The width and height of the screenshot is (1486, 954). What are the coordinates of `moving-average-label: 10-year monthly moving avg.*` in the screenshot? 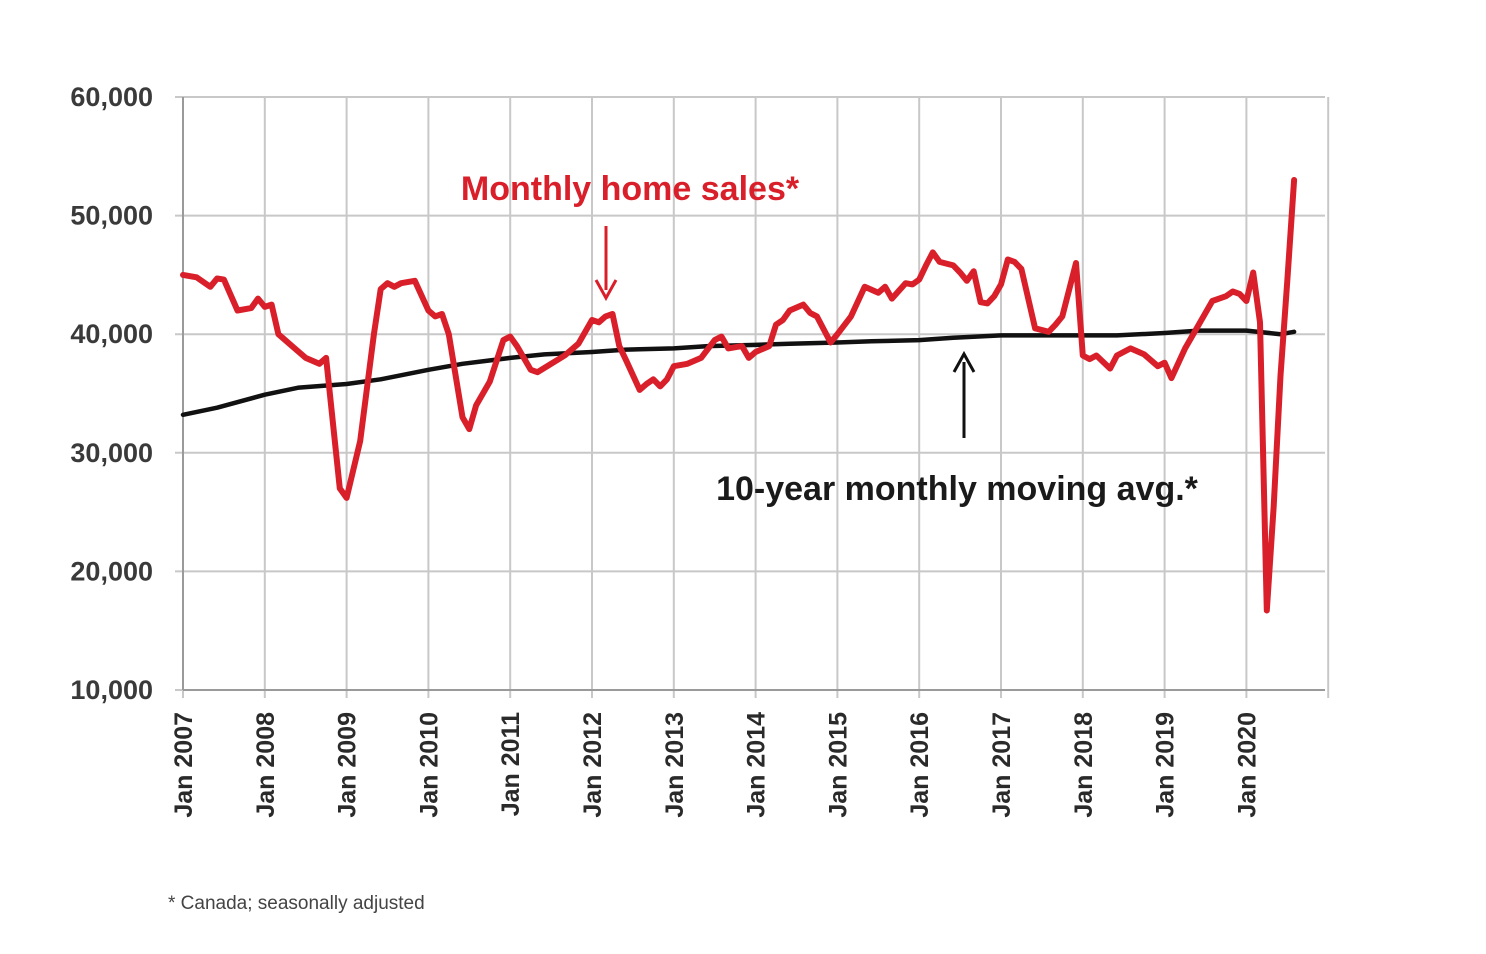 It's located at (957, 489).